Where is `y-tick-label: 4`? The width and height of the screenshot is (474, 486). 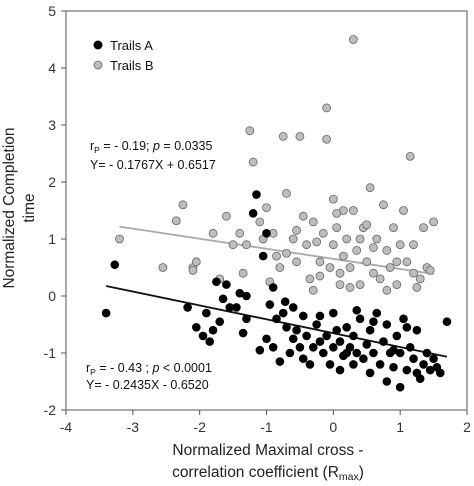
y-tick-label: 4 is located at coordinates (52, 68).